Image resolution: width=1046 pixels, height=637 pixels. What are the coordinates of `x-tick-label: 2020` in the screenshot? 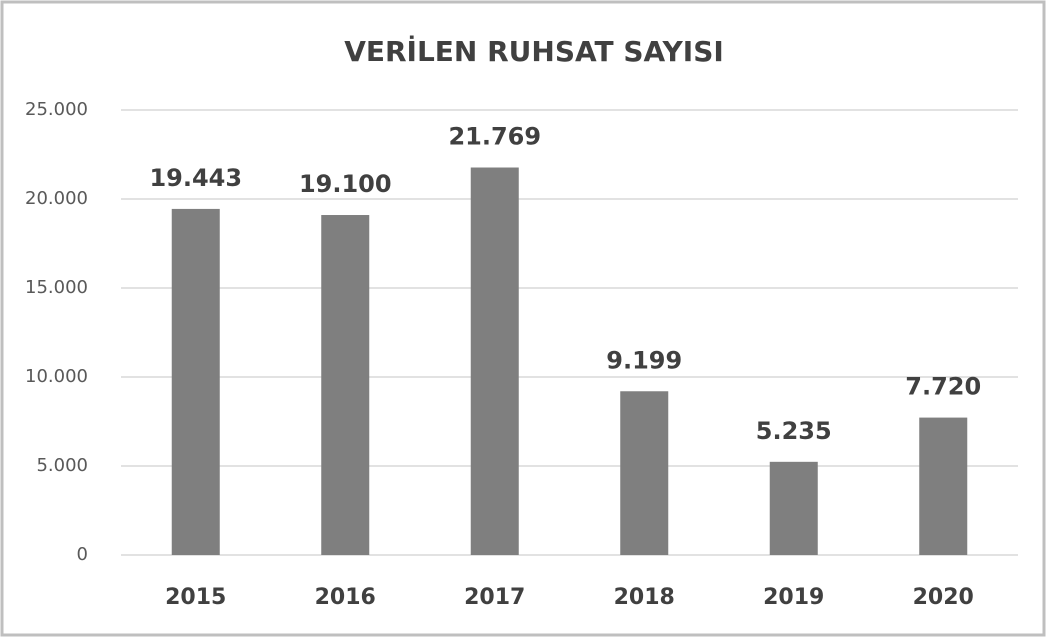 It's located at (943, 597).